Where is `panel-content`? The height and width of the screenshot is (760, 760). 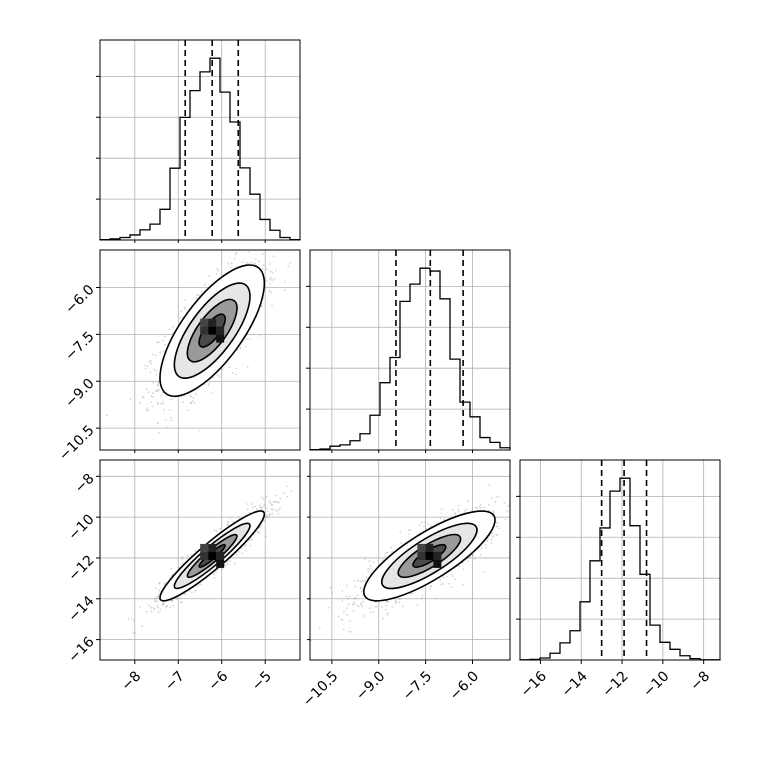
panel-content is located at coordinates (217, 548).